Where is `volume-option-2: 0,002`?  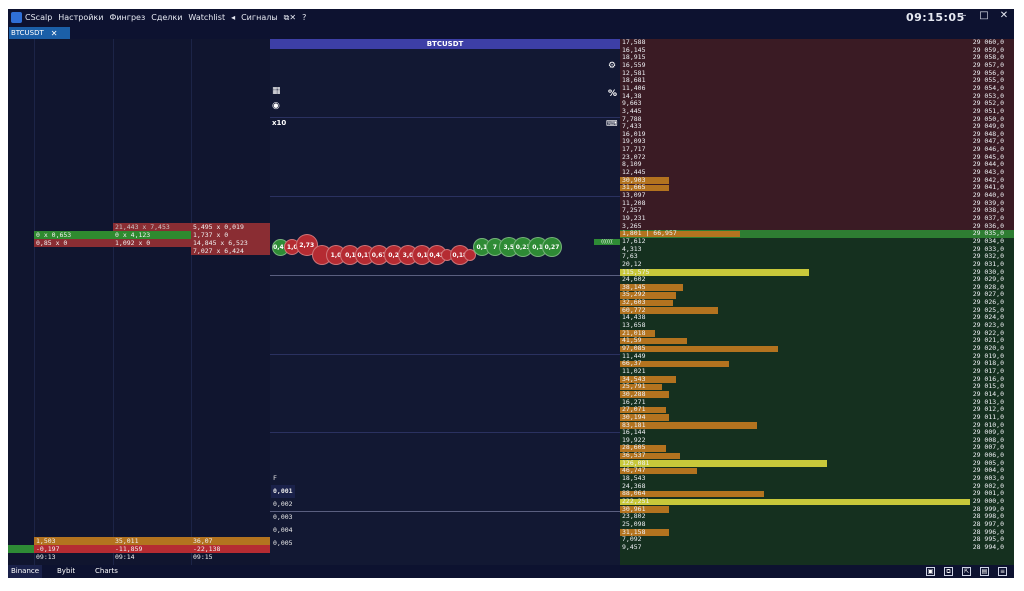 volume-option-2: 0,002 is located at coordinates (283, 504).